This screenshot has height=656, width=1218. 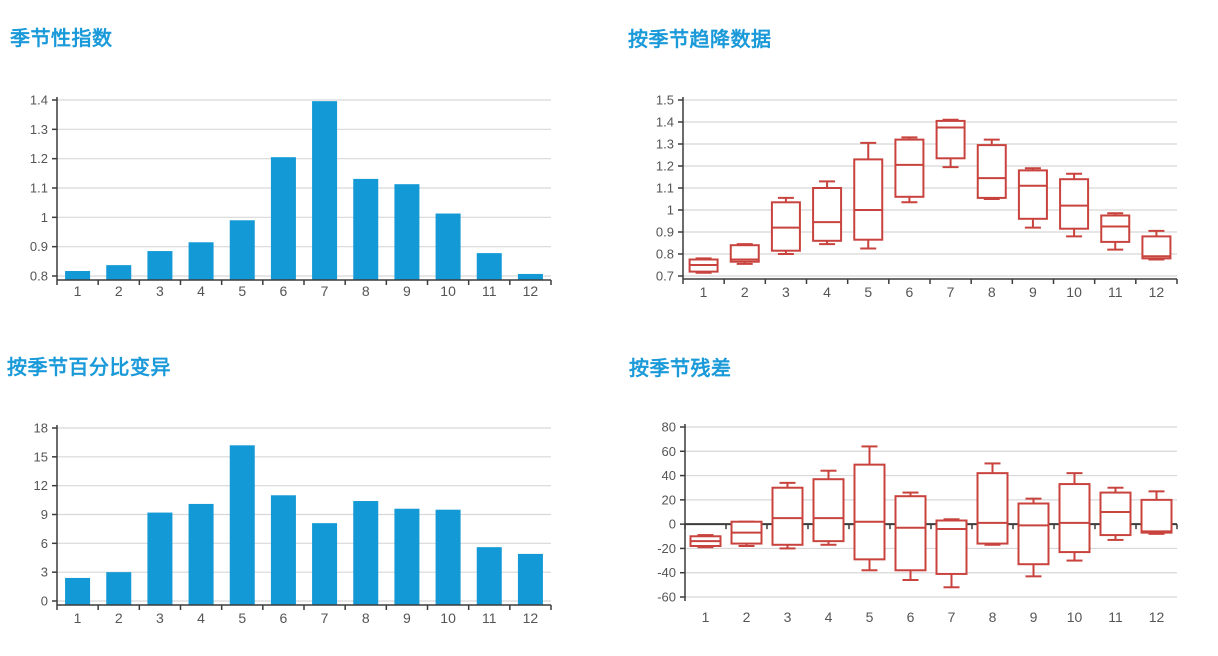 What do you see at coordinates (61, 39) in the screenshot?
I see `chart-title-seasonal-index: 季节性指数` at bounding box center [61, 39].